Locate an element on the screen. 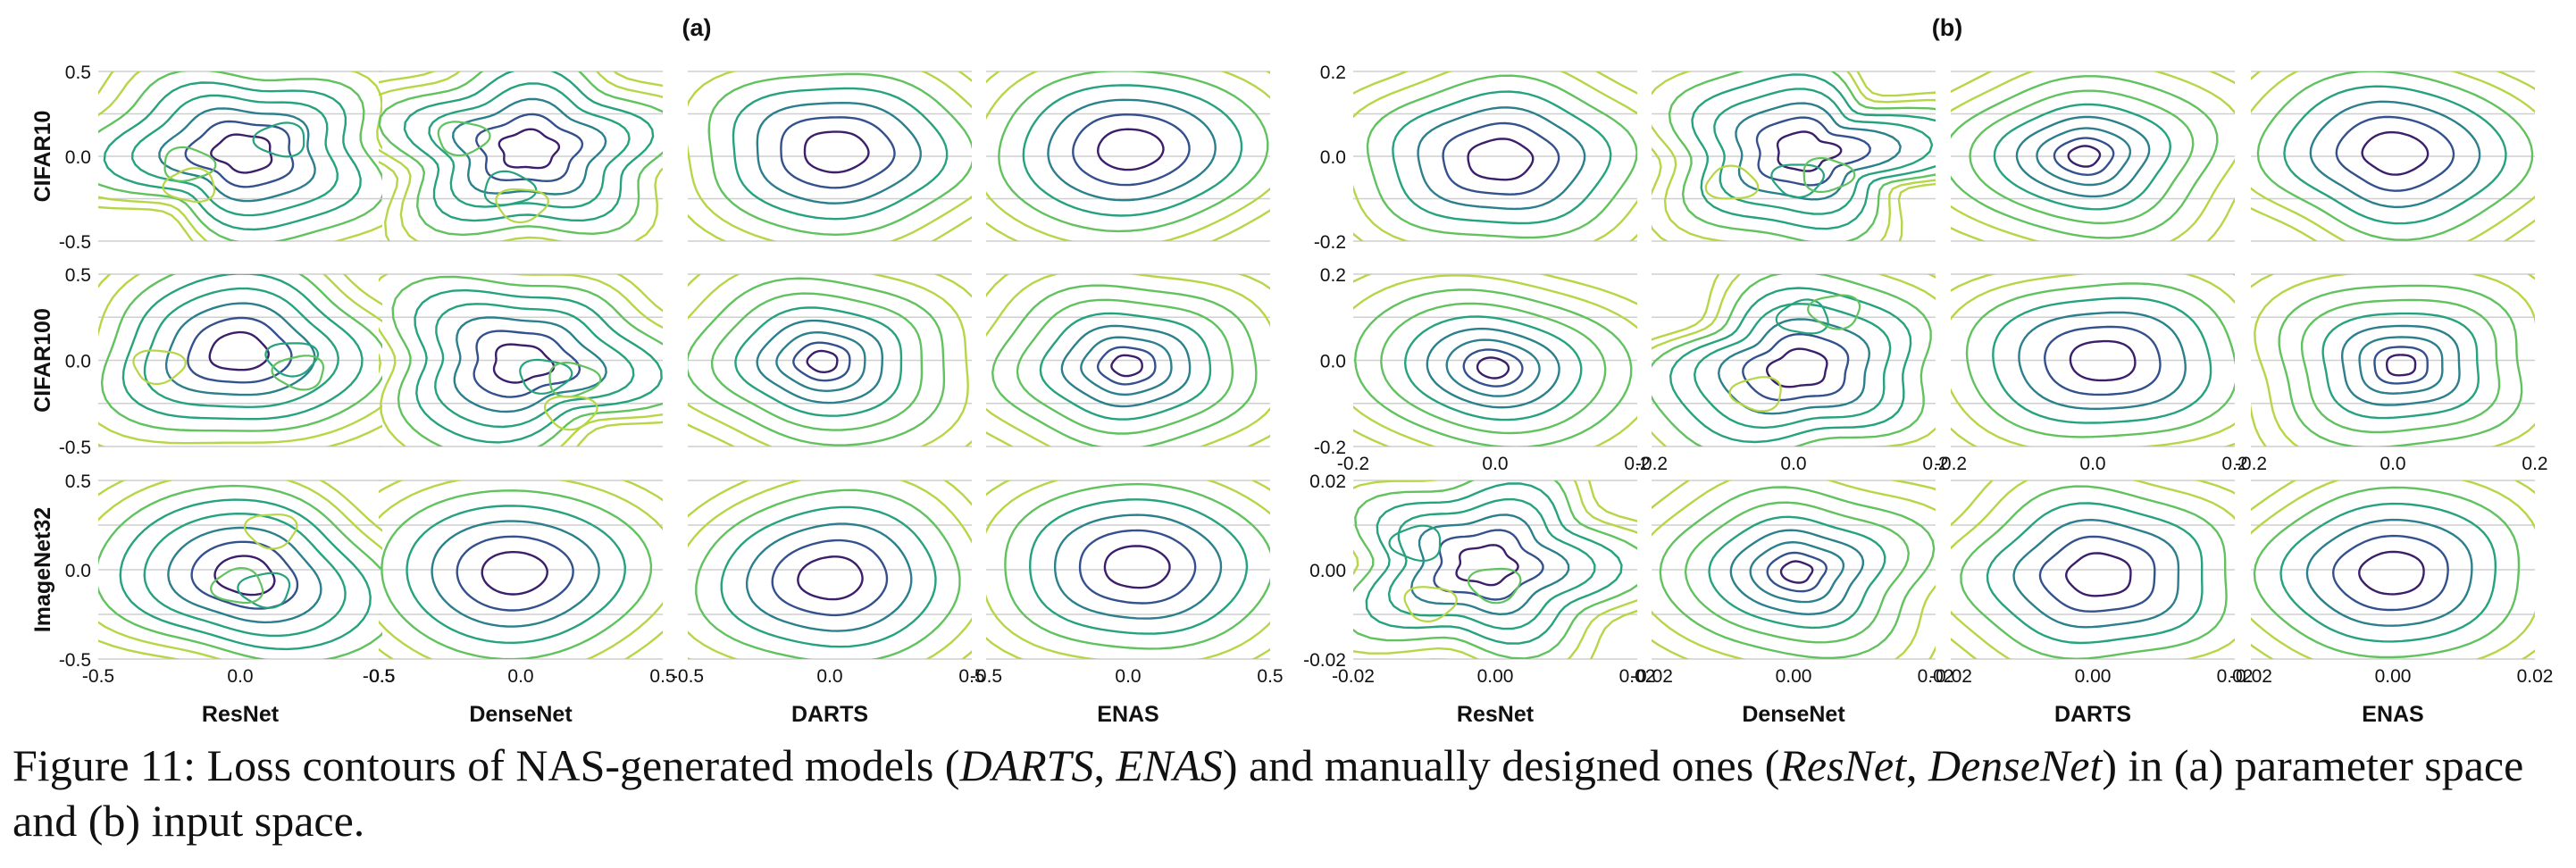  subplot-a-cifar100-resnet-ytick-2: -0.5 is located at coordinates (75, 448).